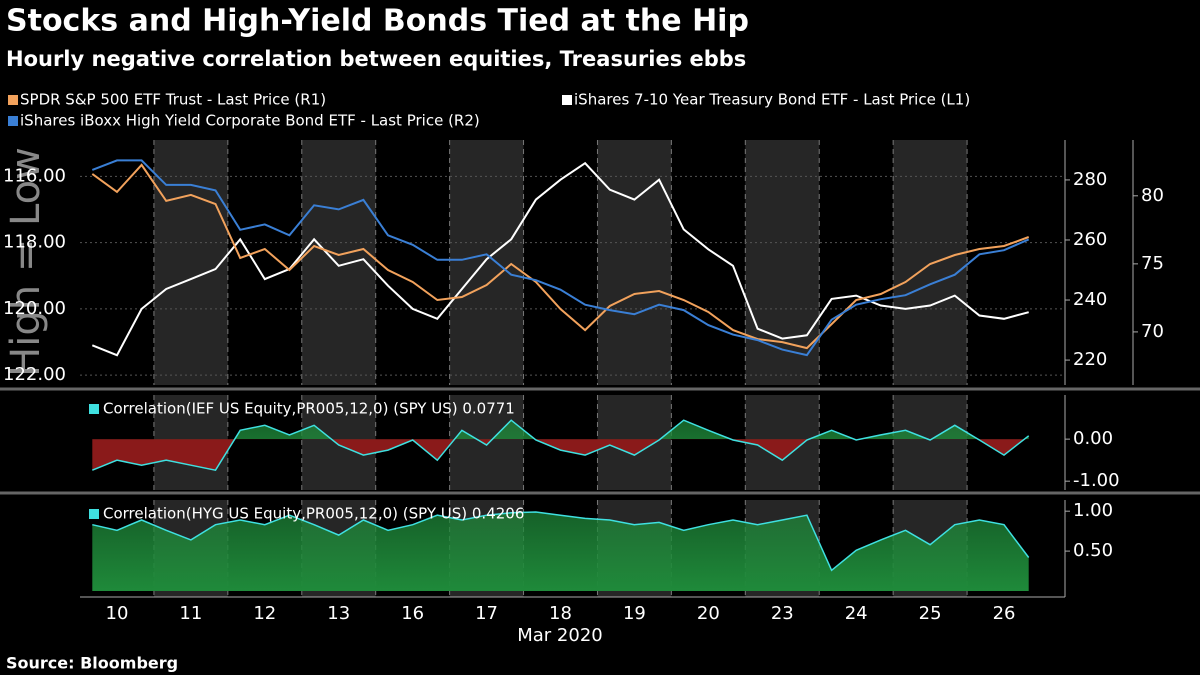 Image resolution: width=1200 pixels, height=675 pixels. I want to click on y-tick-label: 280, so click(1090, 179).